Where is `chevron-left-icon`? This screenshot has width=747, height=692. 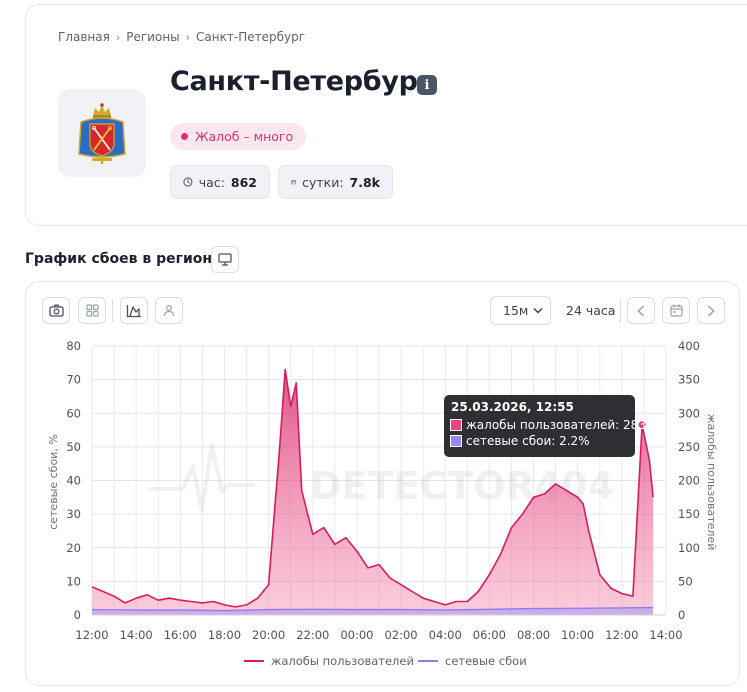 chevron-left-icon is located at coordinates (641, 310).